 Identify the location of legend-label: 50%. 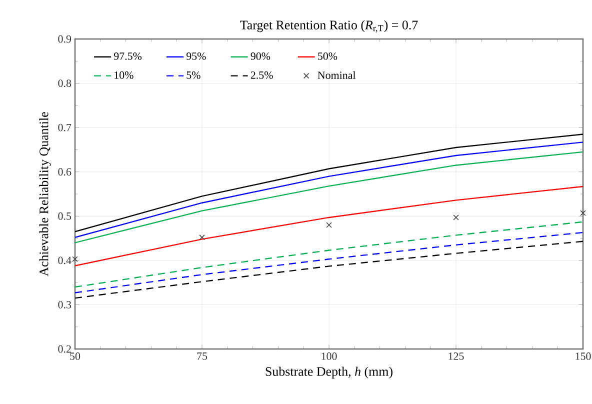
(328, 56).